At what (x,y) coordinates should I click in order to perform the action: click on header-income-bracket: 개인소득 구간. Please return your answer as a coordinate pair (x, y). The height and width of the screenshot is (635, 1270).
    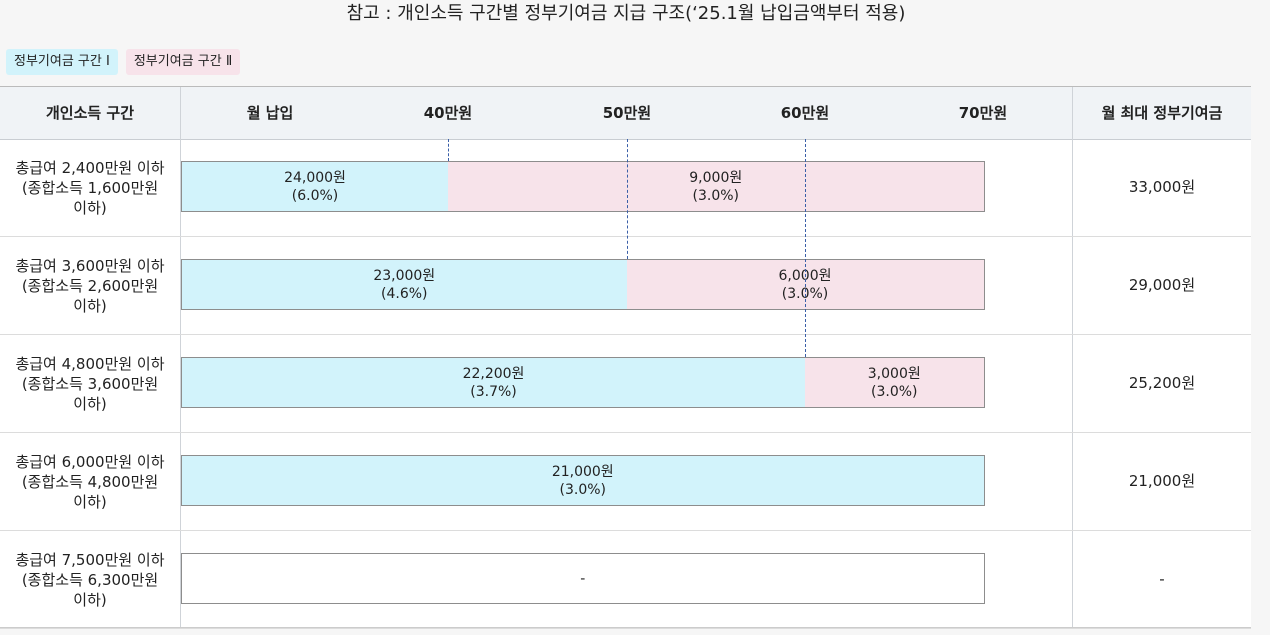
    Looking at the image, I should click on (90, 113).